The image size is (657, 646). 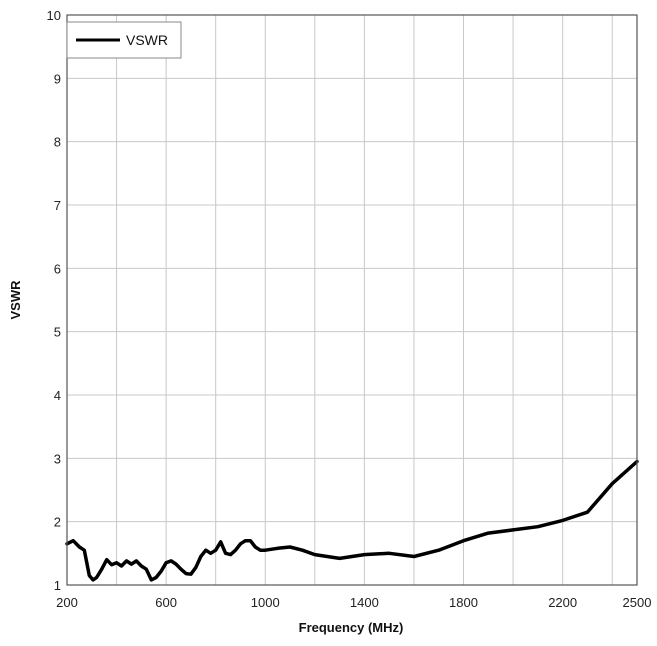 What do you see at coordinates (57, 332) in the screenshot?
I see `y-tick-label: 5` at bounding box center [57, 332].